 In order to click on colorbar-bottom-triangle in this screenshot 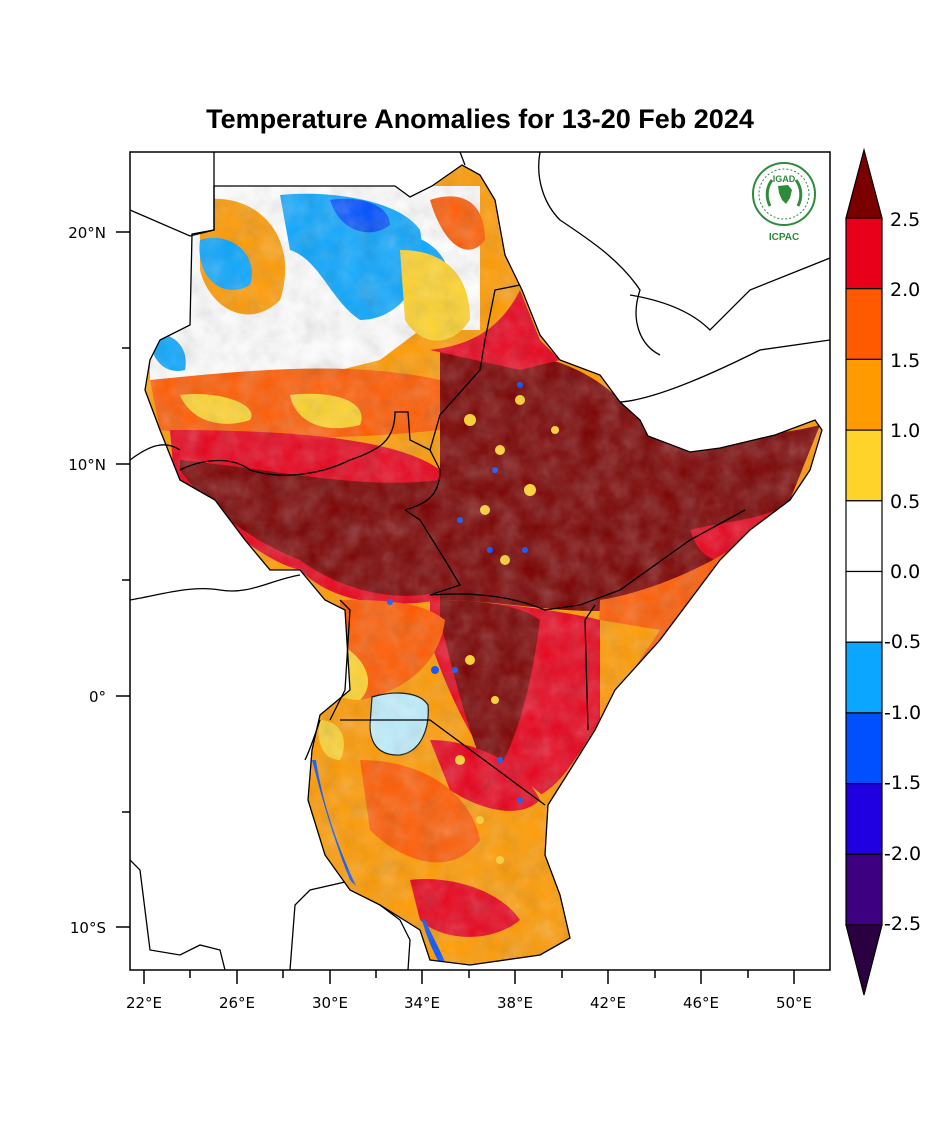, I will do `click(864, 960)`.